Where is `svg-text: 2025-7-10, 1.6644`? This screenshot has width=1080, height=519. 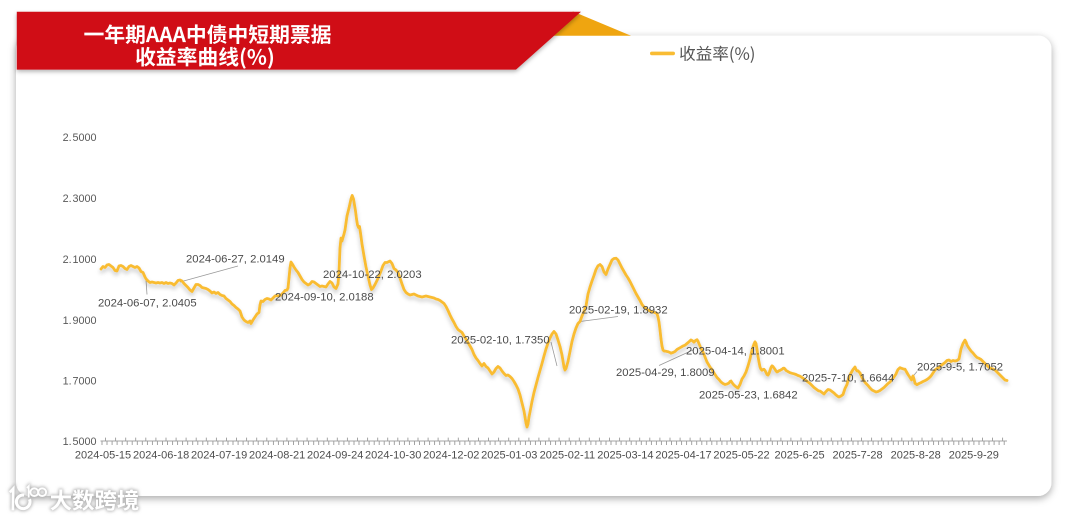 svg-text: 2025-7-10, 1.6644 is located at coordinates (848, 379).